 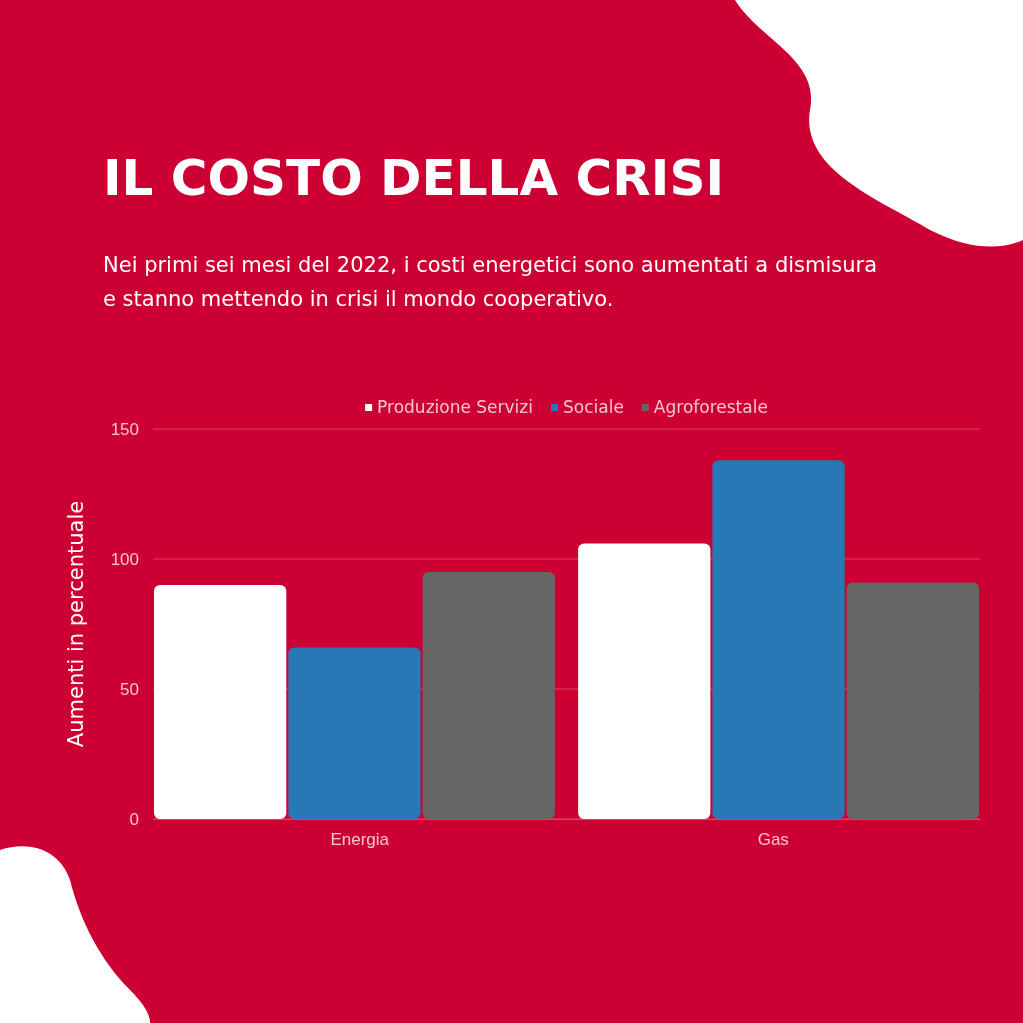 What do you see at coordinates (593, 407) in the screenshot?
I see `legend-label: Sociale` at bounding box center [593, 407].